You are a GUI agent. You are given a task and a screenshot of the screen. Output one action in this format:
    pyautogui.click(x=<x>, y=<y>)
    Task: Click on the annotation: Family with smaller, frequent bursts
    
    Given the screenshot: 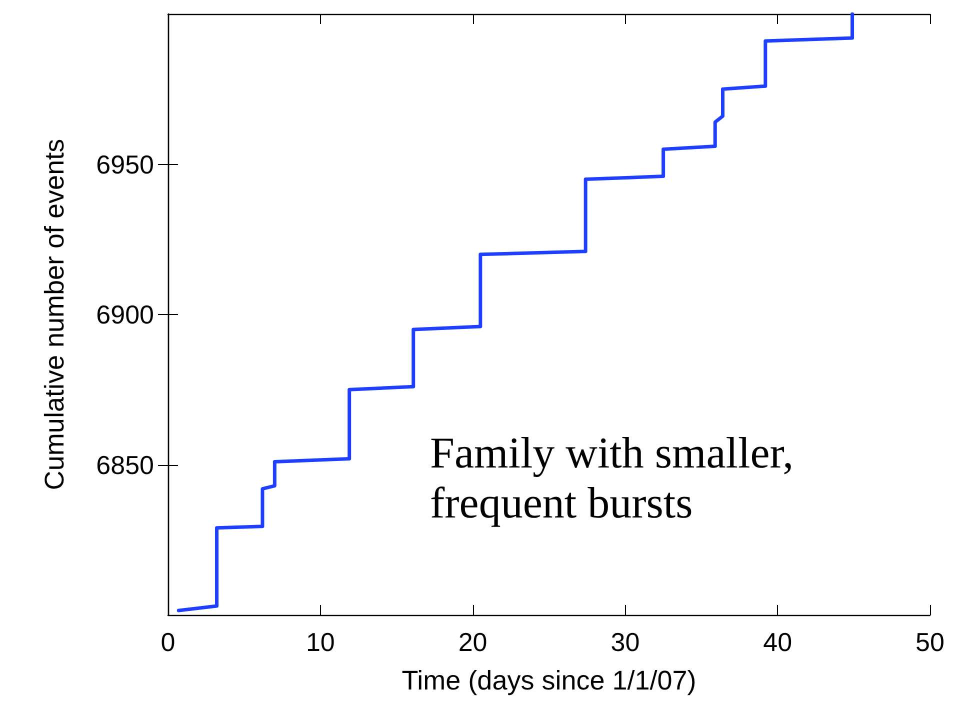 What is the action you would take?
    pyautogui.click(x=612, y=478)
    